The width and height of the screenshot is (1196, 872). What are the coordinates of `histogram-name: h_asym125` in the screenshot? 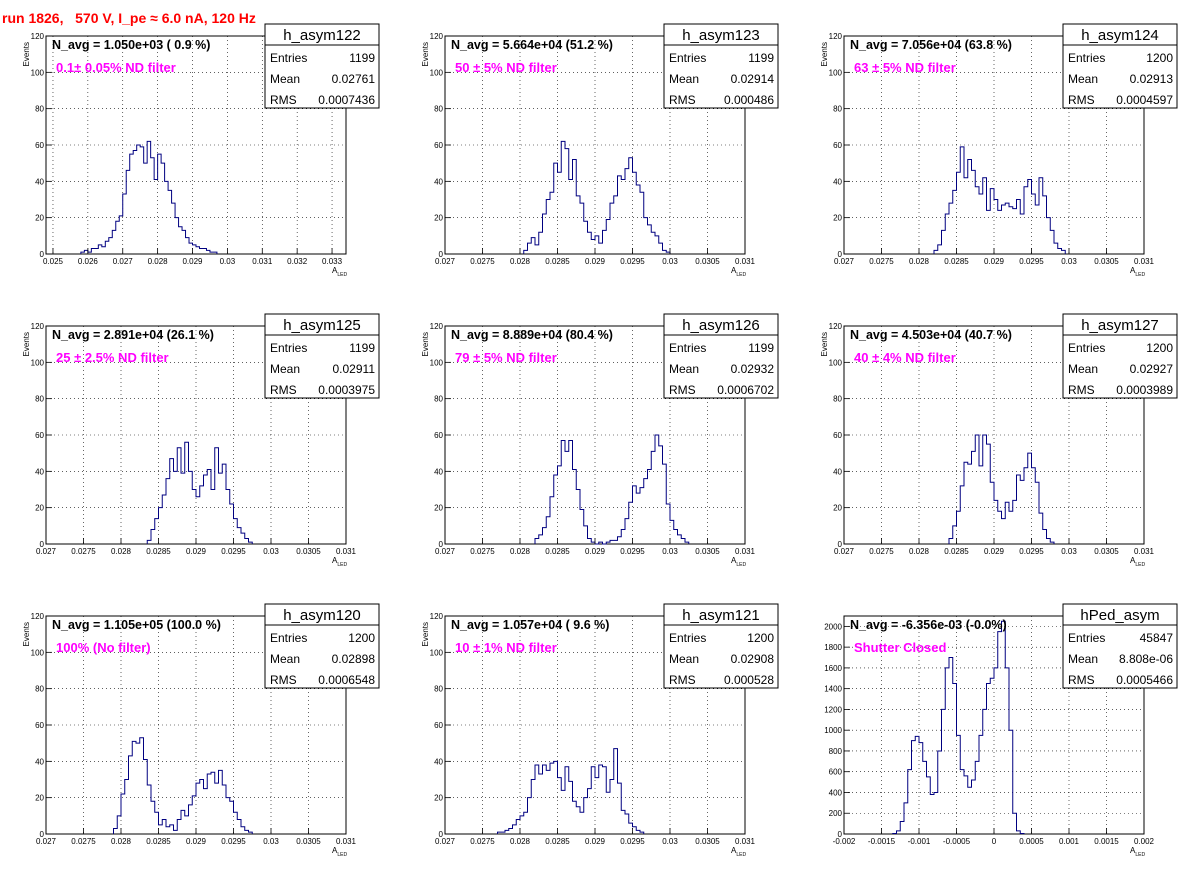 It's located at (322, 325).